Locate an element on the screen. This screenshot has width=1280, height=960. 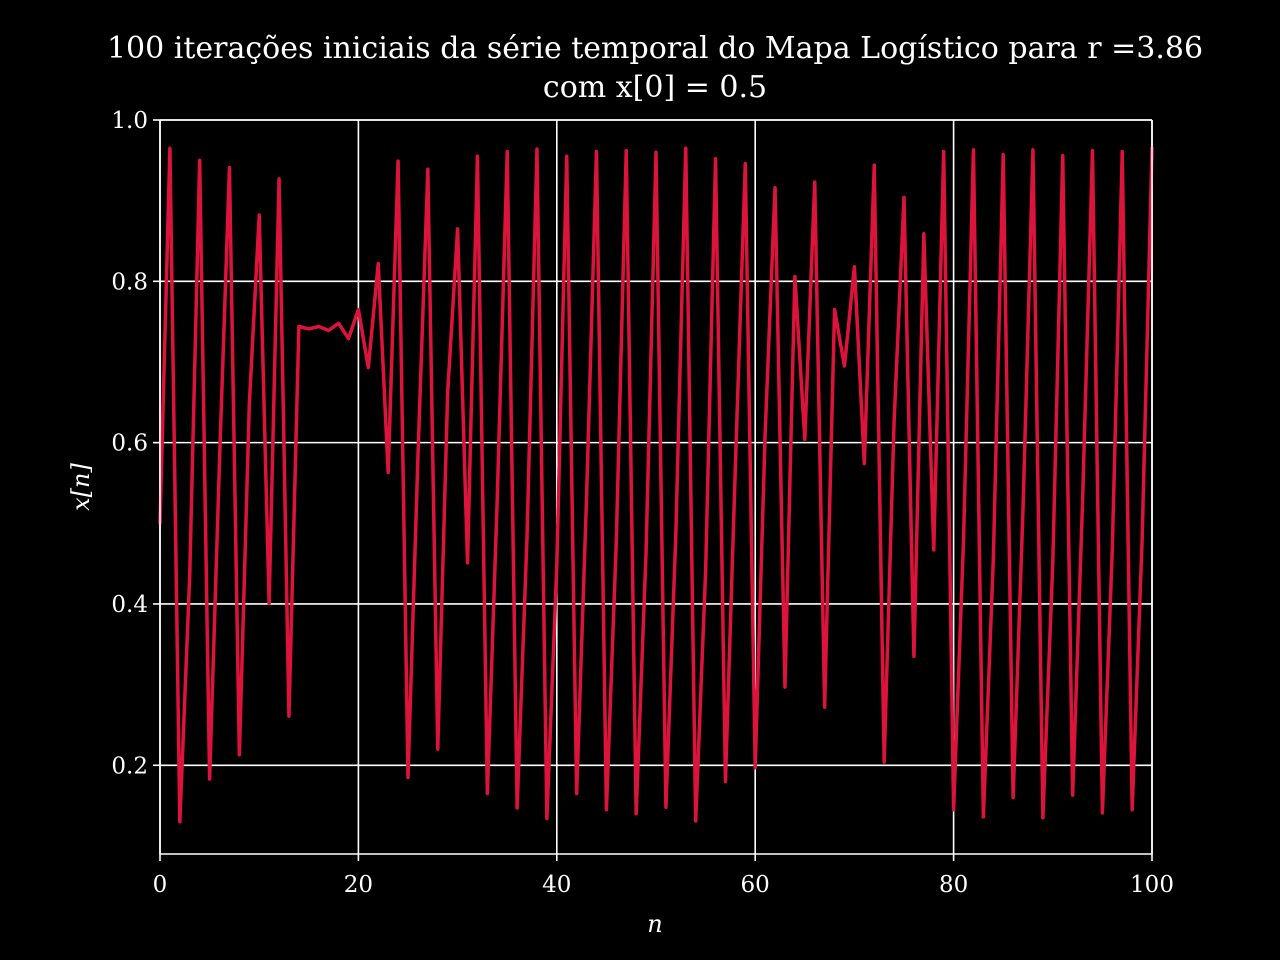
y-axis-label: x[n] is located at coordinates (81, 487).